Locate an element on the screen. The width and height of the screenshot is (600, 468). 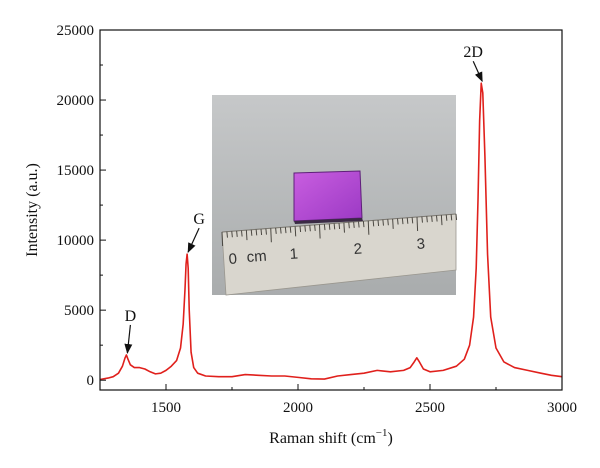
annotation-label-2d: 2D is located at coordinates (473, 52).